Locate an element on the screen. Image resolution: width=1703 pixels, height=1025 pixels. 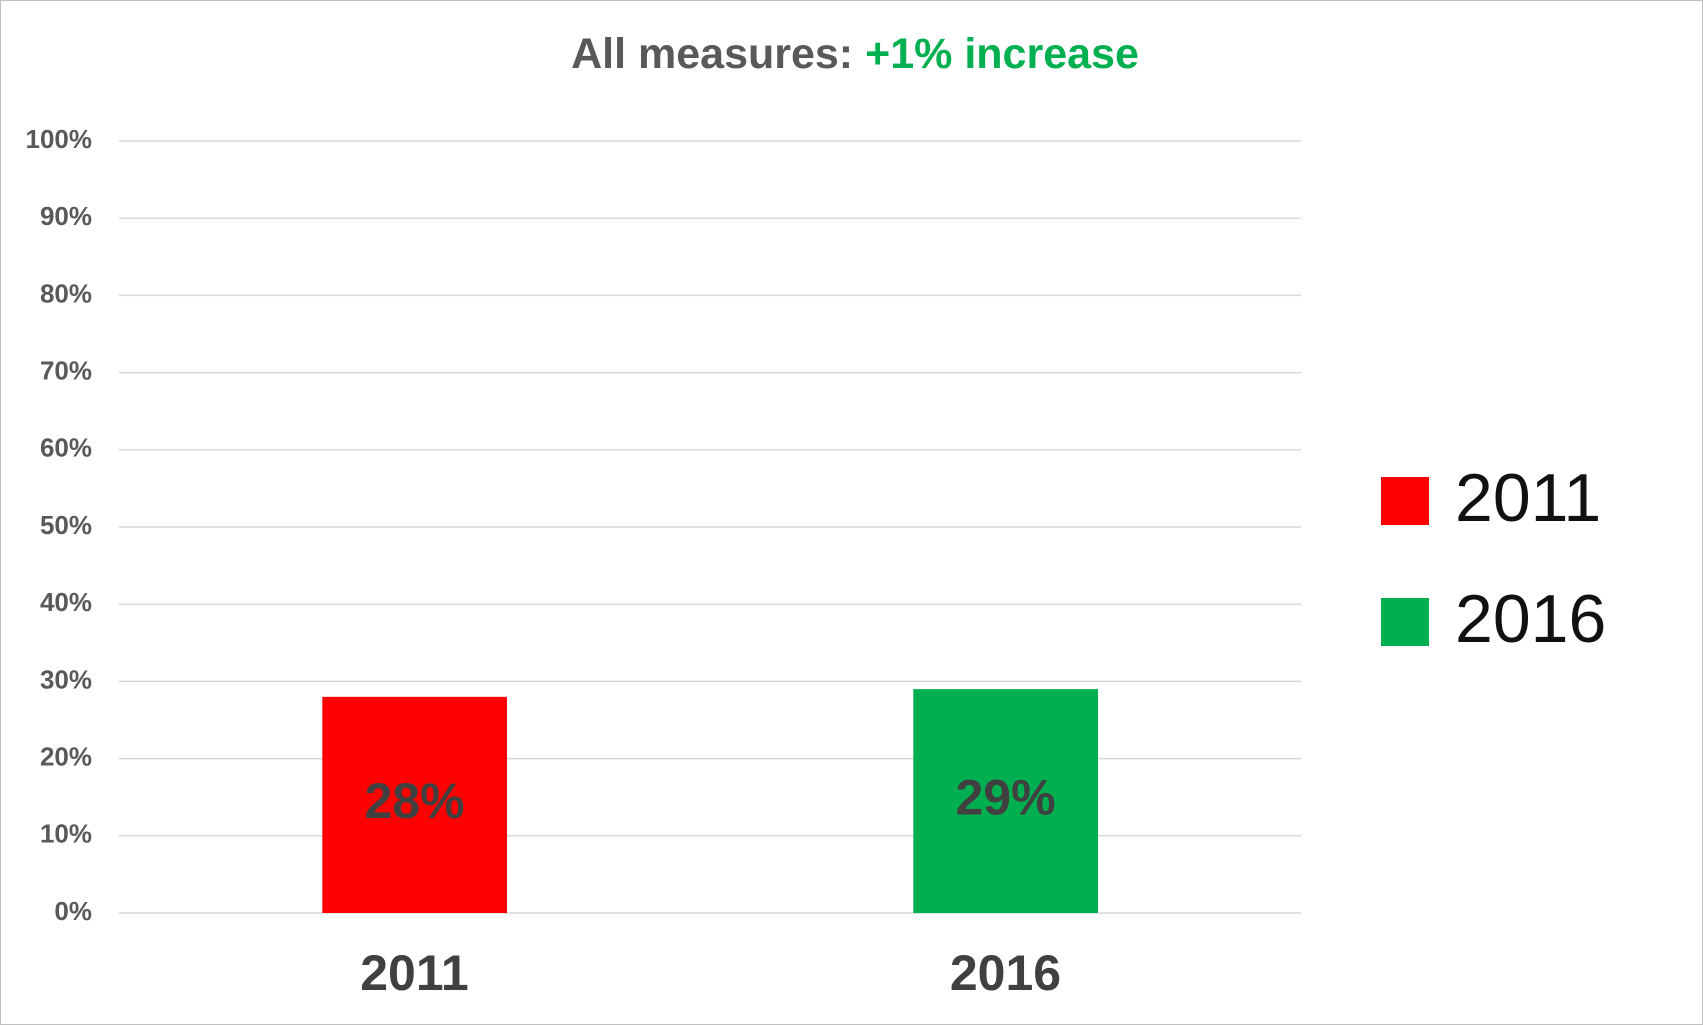
title-highlight: +1% increase is located at coordinates (1002, 54).